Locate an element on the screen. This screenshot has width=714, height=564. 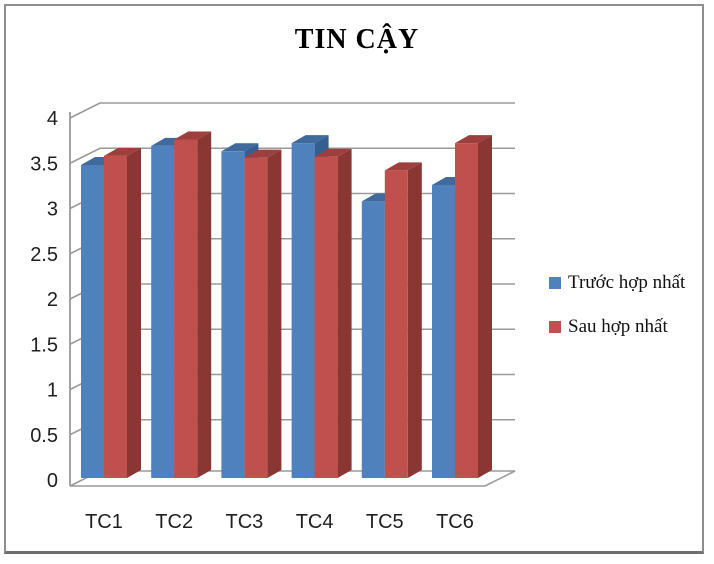
legend-swatch-series2-icon is located at coordinates (555, 327).